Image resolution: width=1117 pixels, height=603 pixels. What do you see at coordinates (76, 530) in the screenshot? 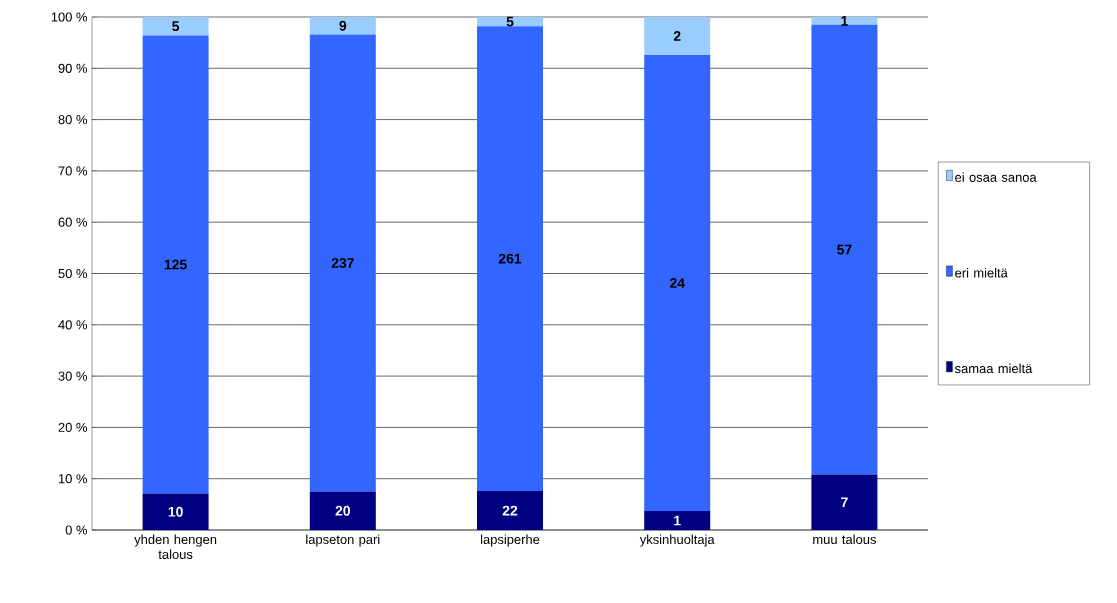
I see `y-tick-label: 0 %` at bounding box center [76, 530].